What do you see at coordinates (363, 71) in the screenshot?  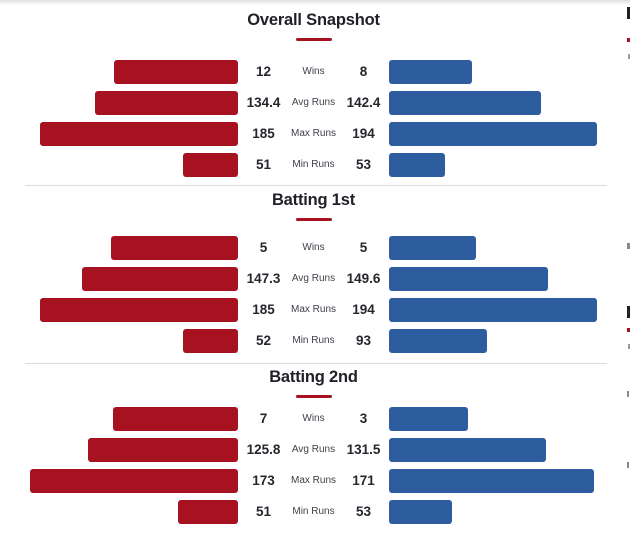 I see `right-value: 8` at bounding box center [363, 71].